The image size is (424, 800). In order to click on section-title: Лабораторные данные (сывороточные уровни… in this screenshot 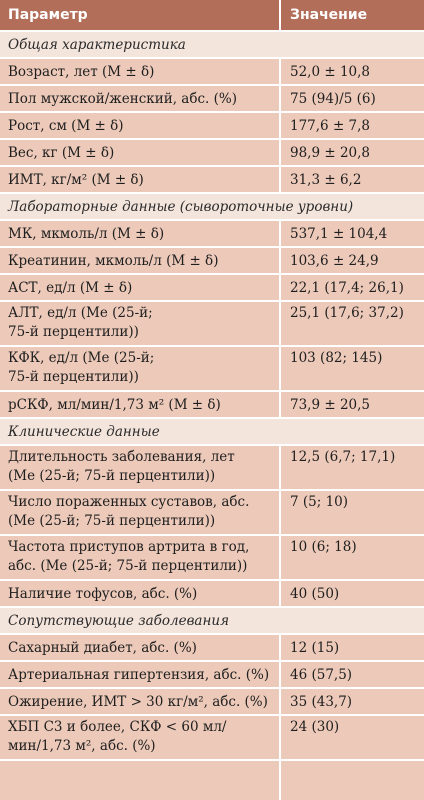, I will do `click(181, 206)`.